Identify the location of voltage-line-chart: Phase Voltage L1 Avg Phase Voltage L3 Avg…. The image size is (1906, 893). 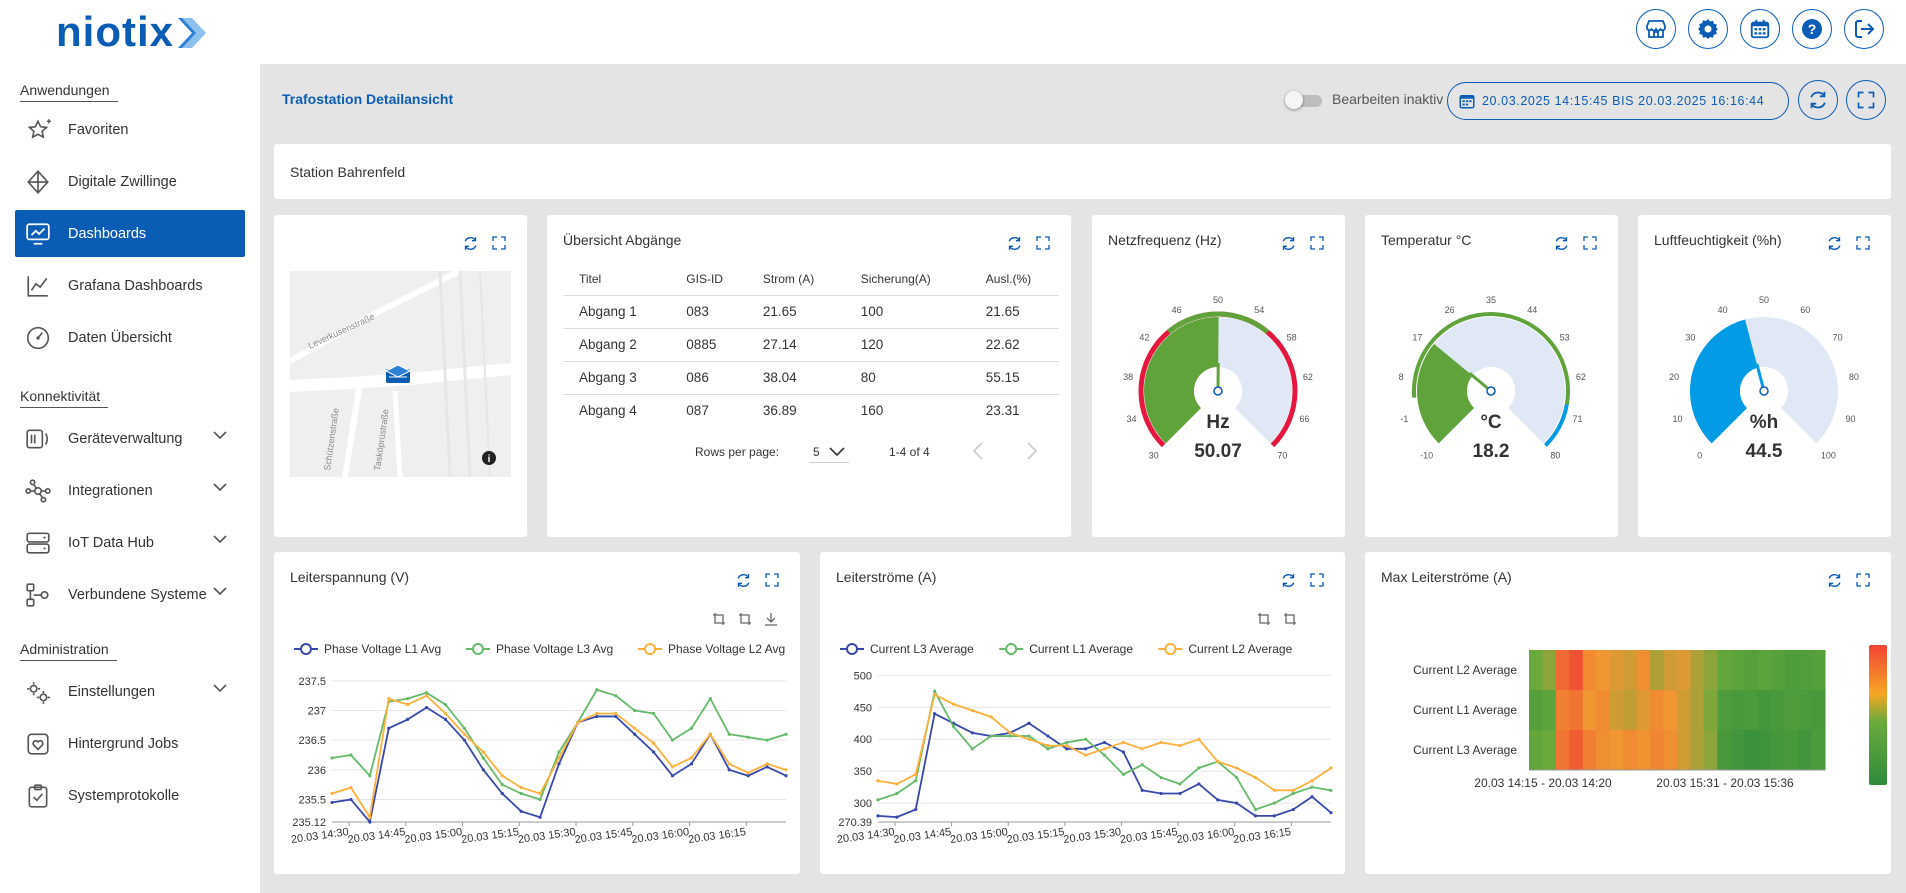
(537, 740).